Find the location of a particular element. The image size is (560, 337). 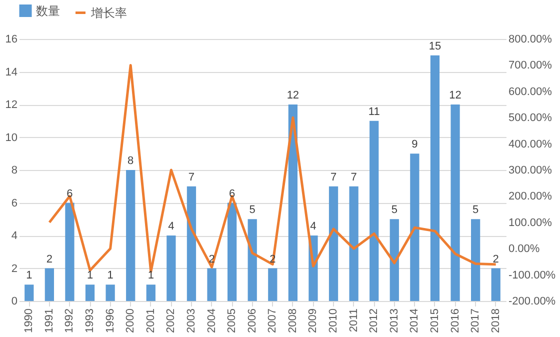

y2-tick-label: 100.00% is located at coordinates (530, 222).